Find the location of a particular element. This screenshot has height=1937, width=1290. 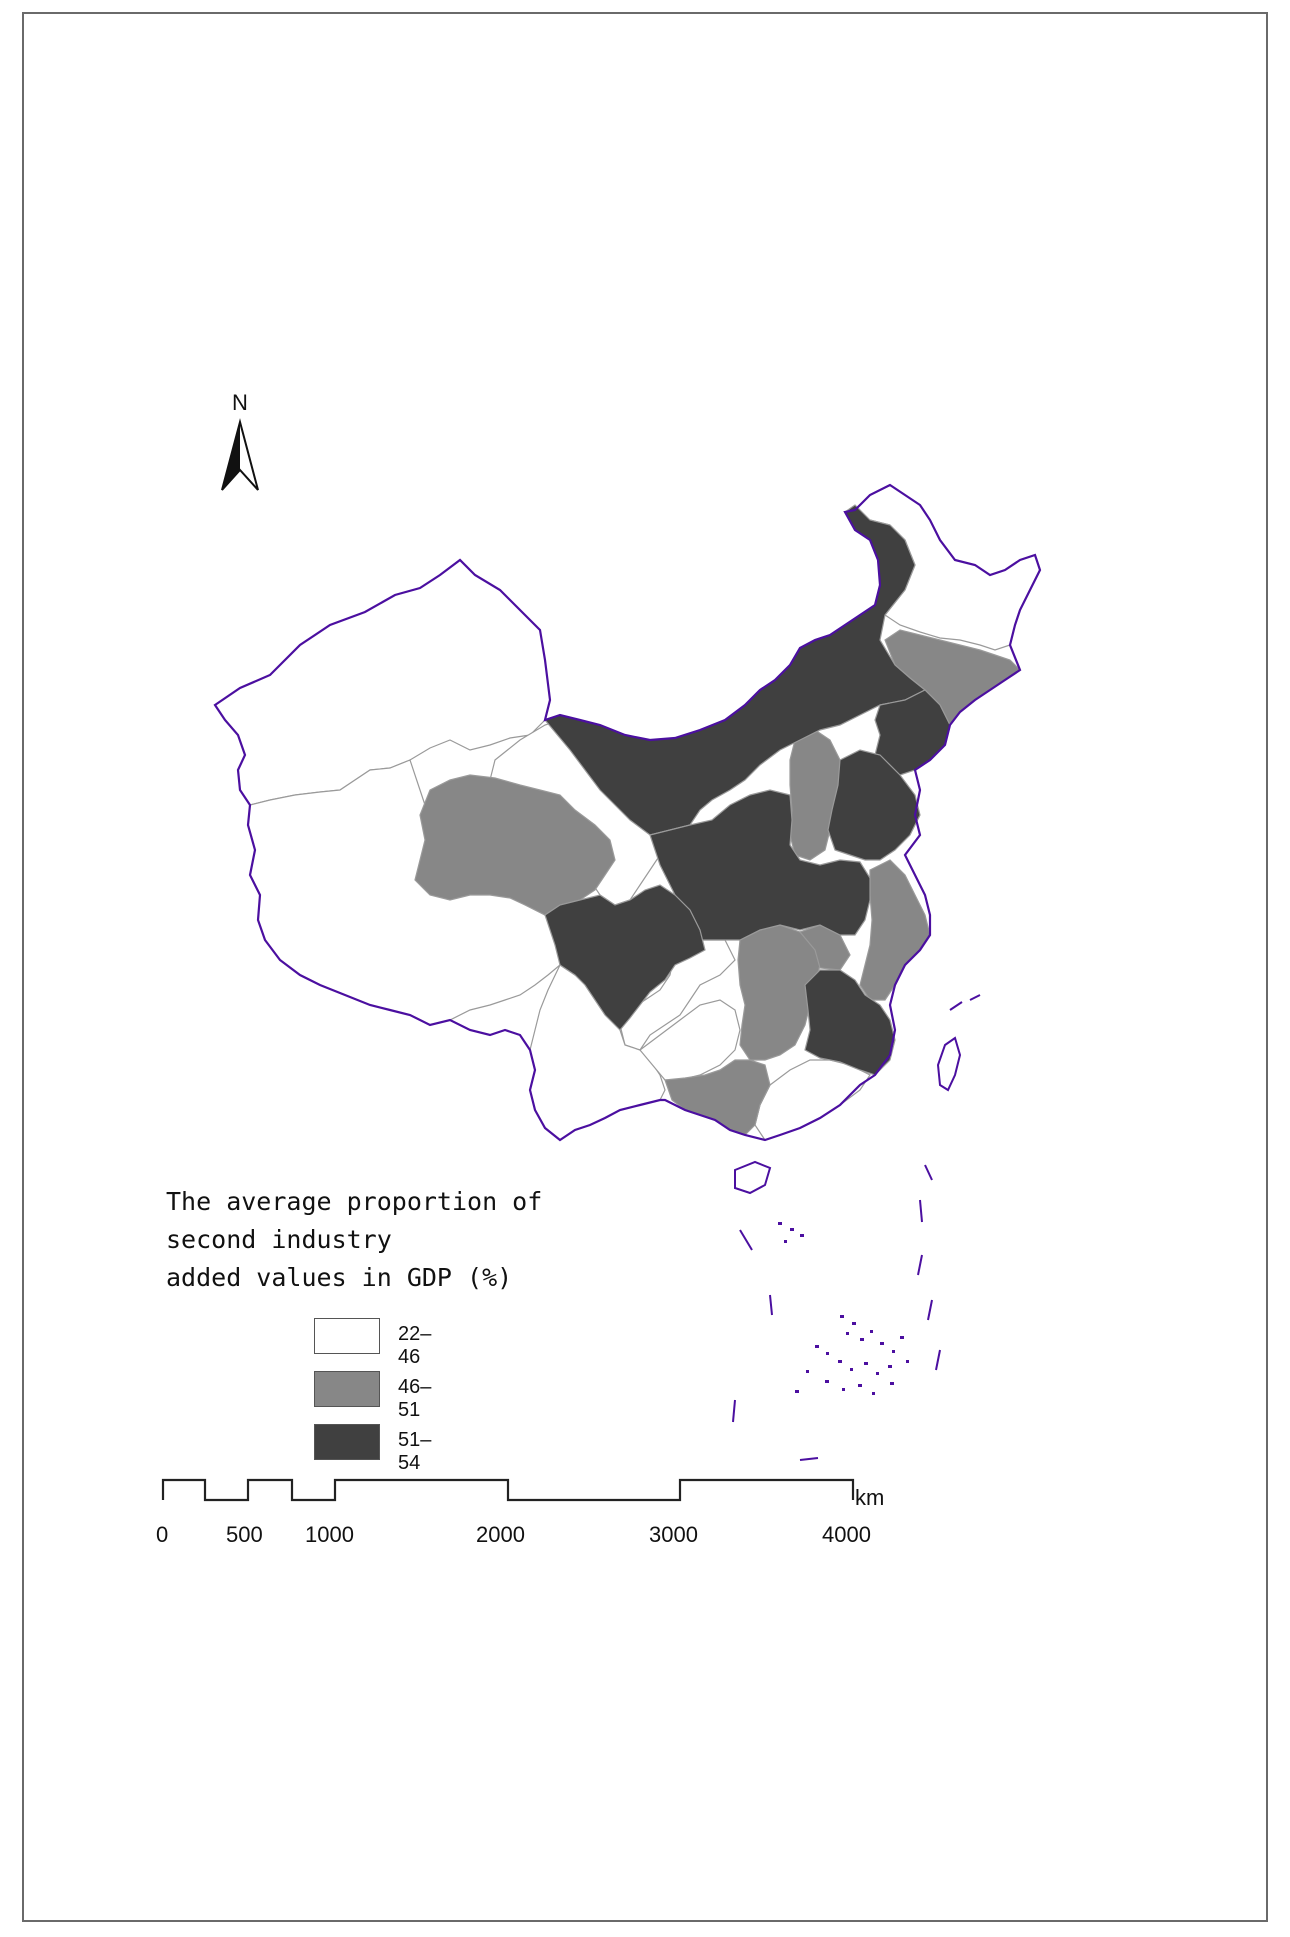

scale-tick-label: 1000 is located at coordinates (329, 1534).